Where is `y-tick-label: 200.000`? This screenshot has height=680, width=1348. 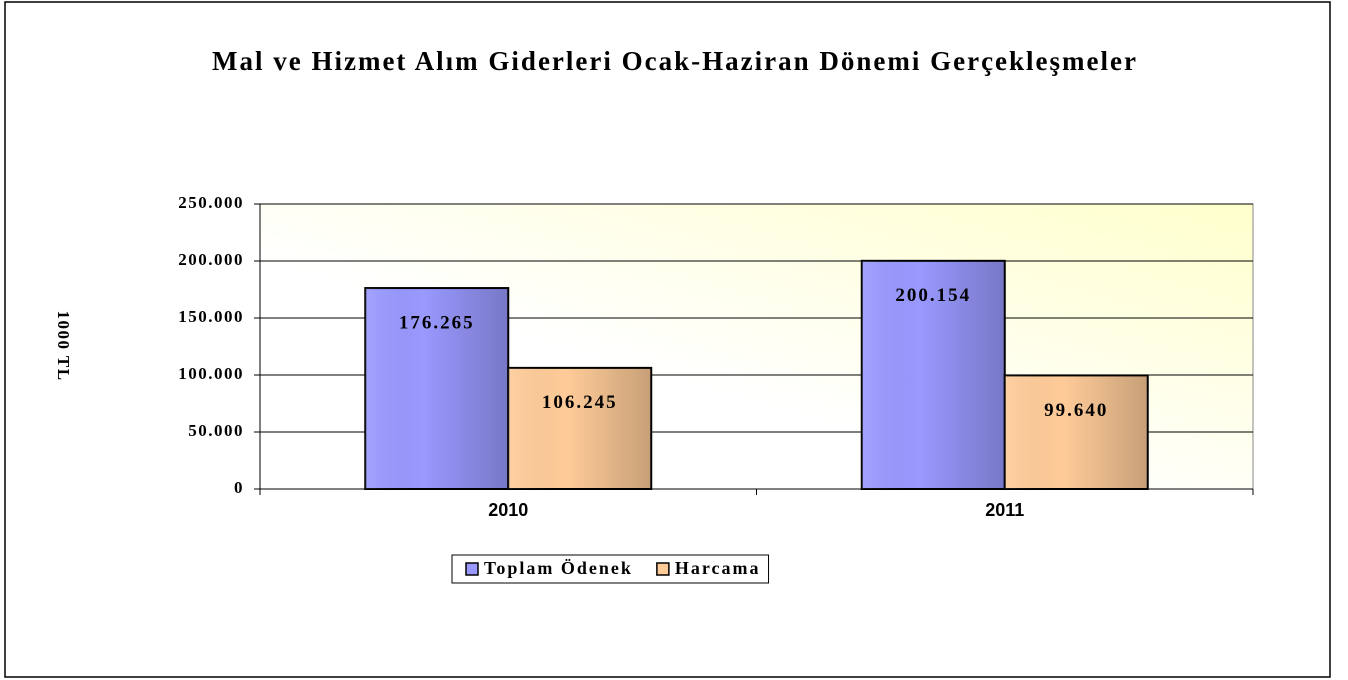 y-tick-label: 200.000 is located at coordinates (211, 259).